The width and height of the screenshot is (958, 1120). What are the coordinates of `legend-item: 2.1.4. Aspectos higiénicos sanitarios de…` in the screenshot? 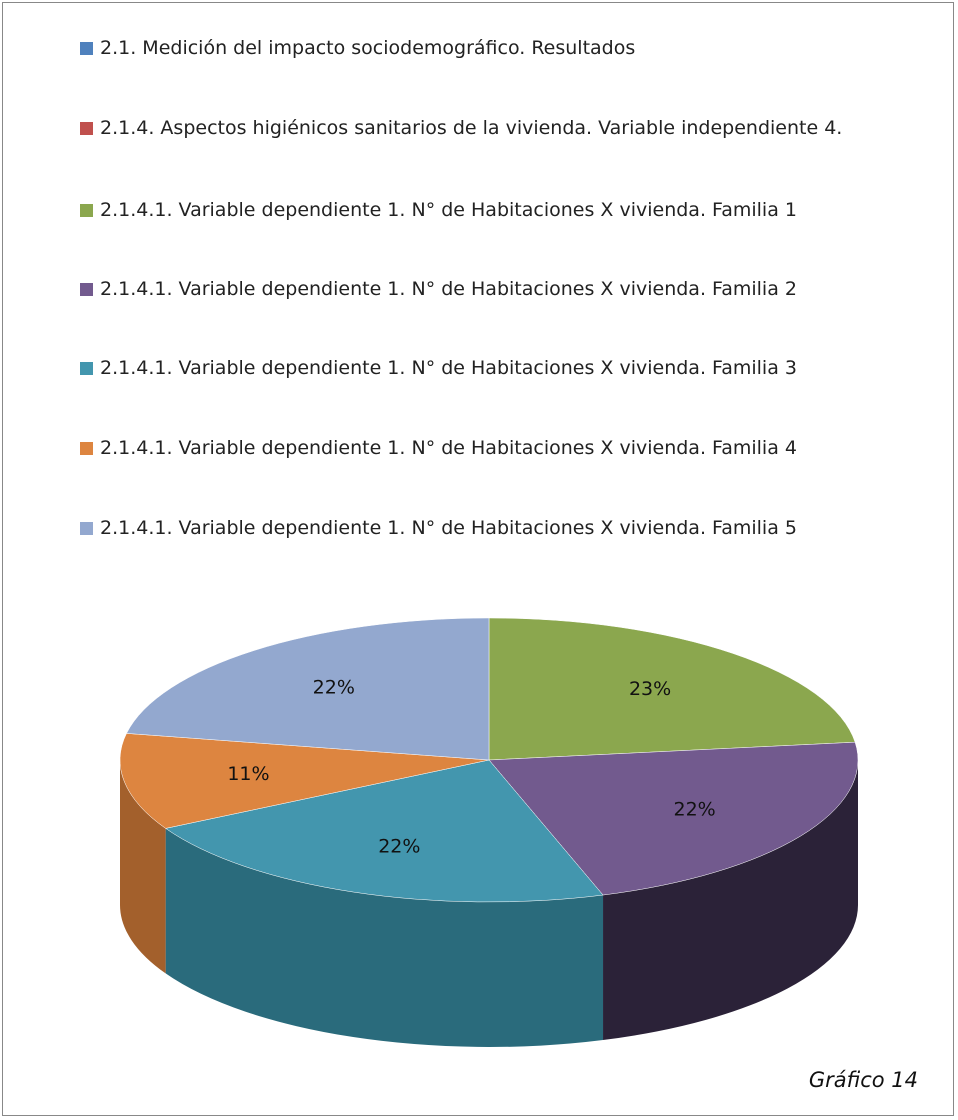 It's located at (490, 128).